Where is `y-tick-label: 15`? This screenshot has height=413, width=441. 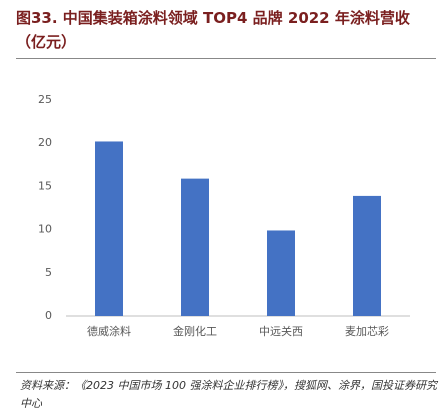
y-tick-label: 15 is located at coordinates (45, 185).